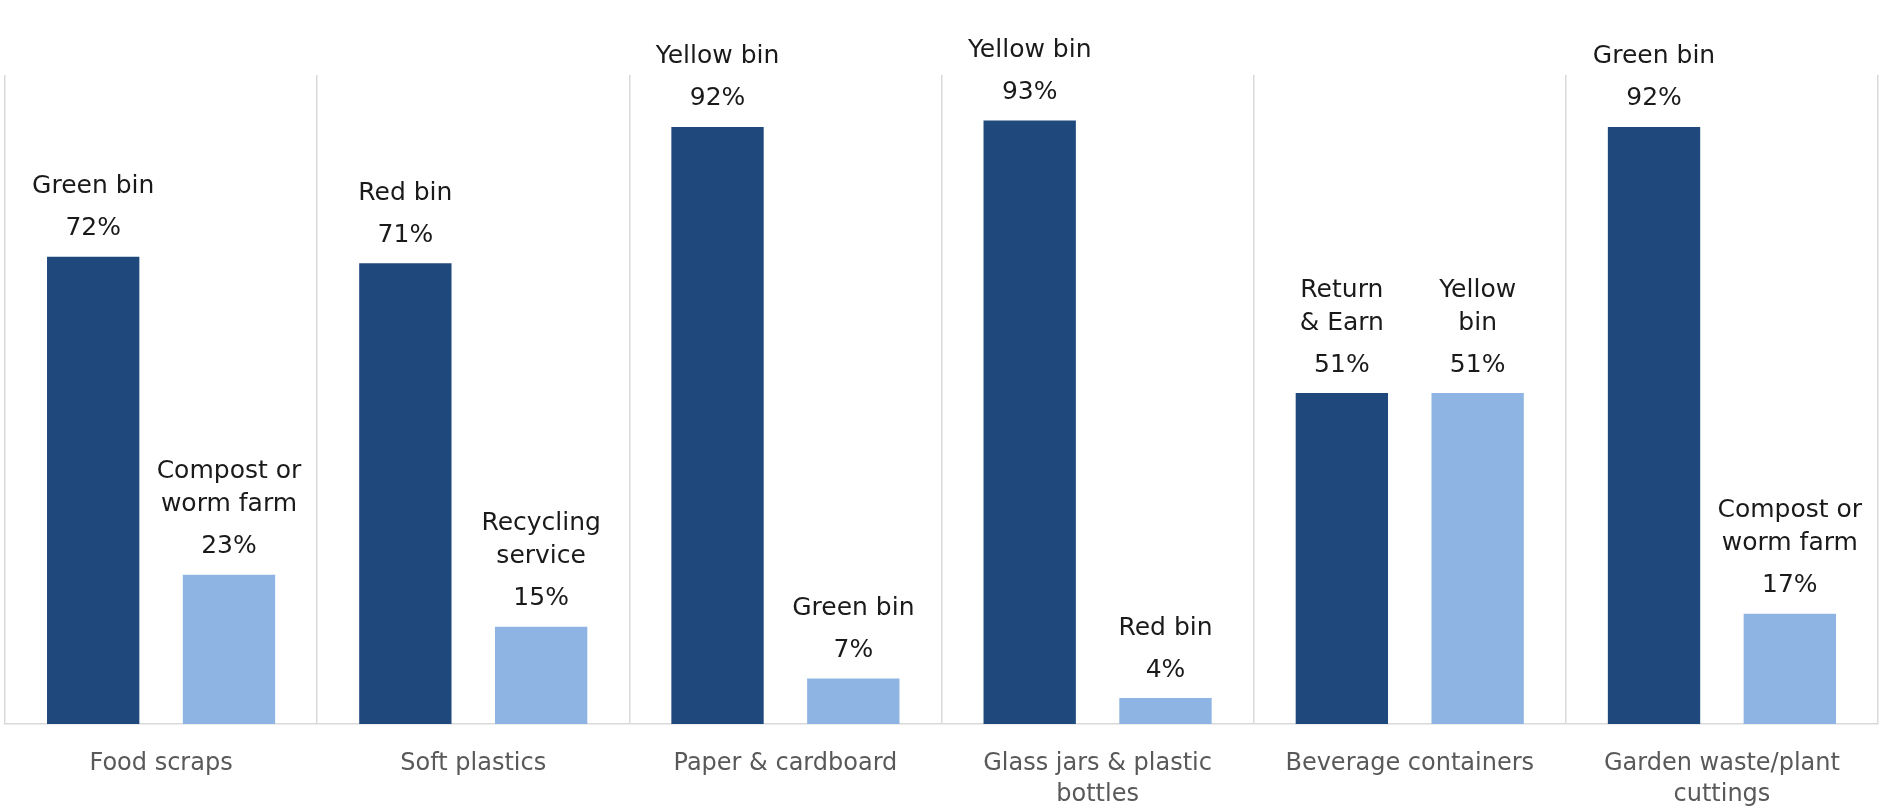  Describe the element at coordinates (1165, 668) in the screenshot. I see `data-label: 4%` at that location.